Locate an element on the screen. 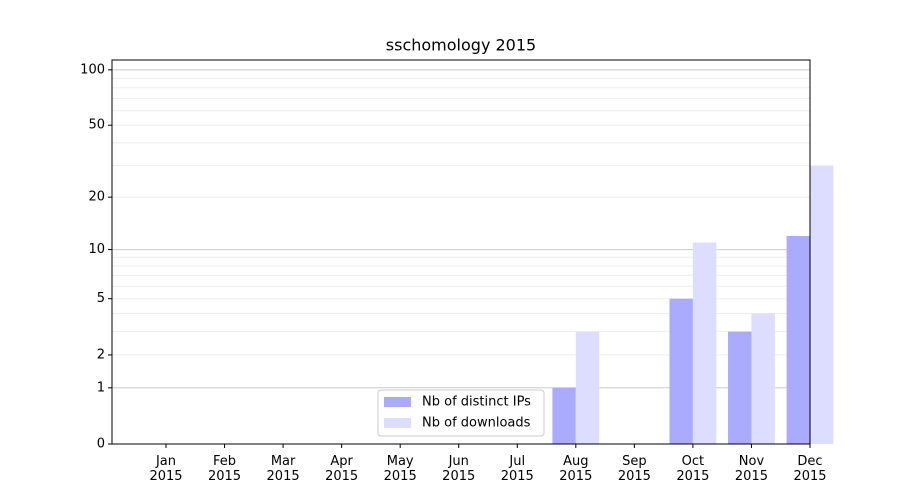 The image size is (900, 504). x-tick-label: Jul 2015 is located at coordinates (517, 469).